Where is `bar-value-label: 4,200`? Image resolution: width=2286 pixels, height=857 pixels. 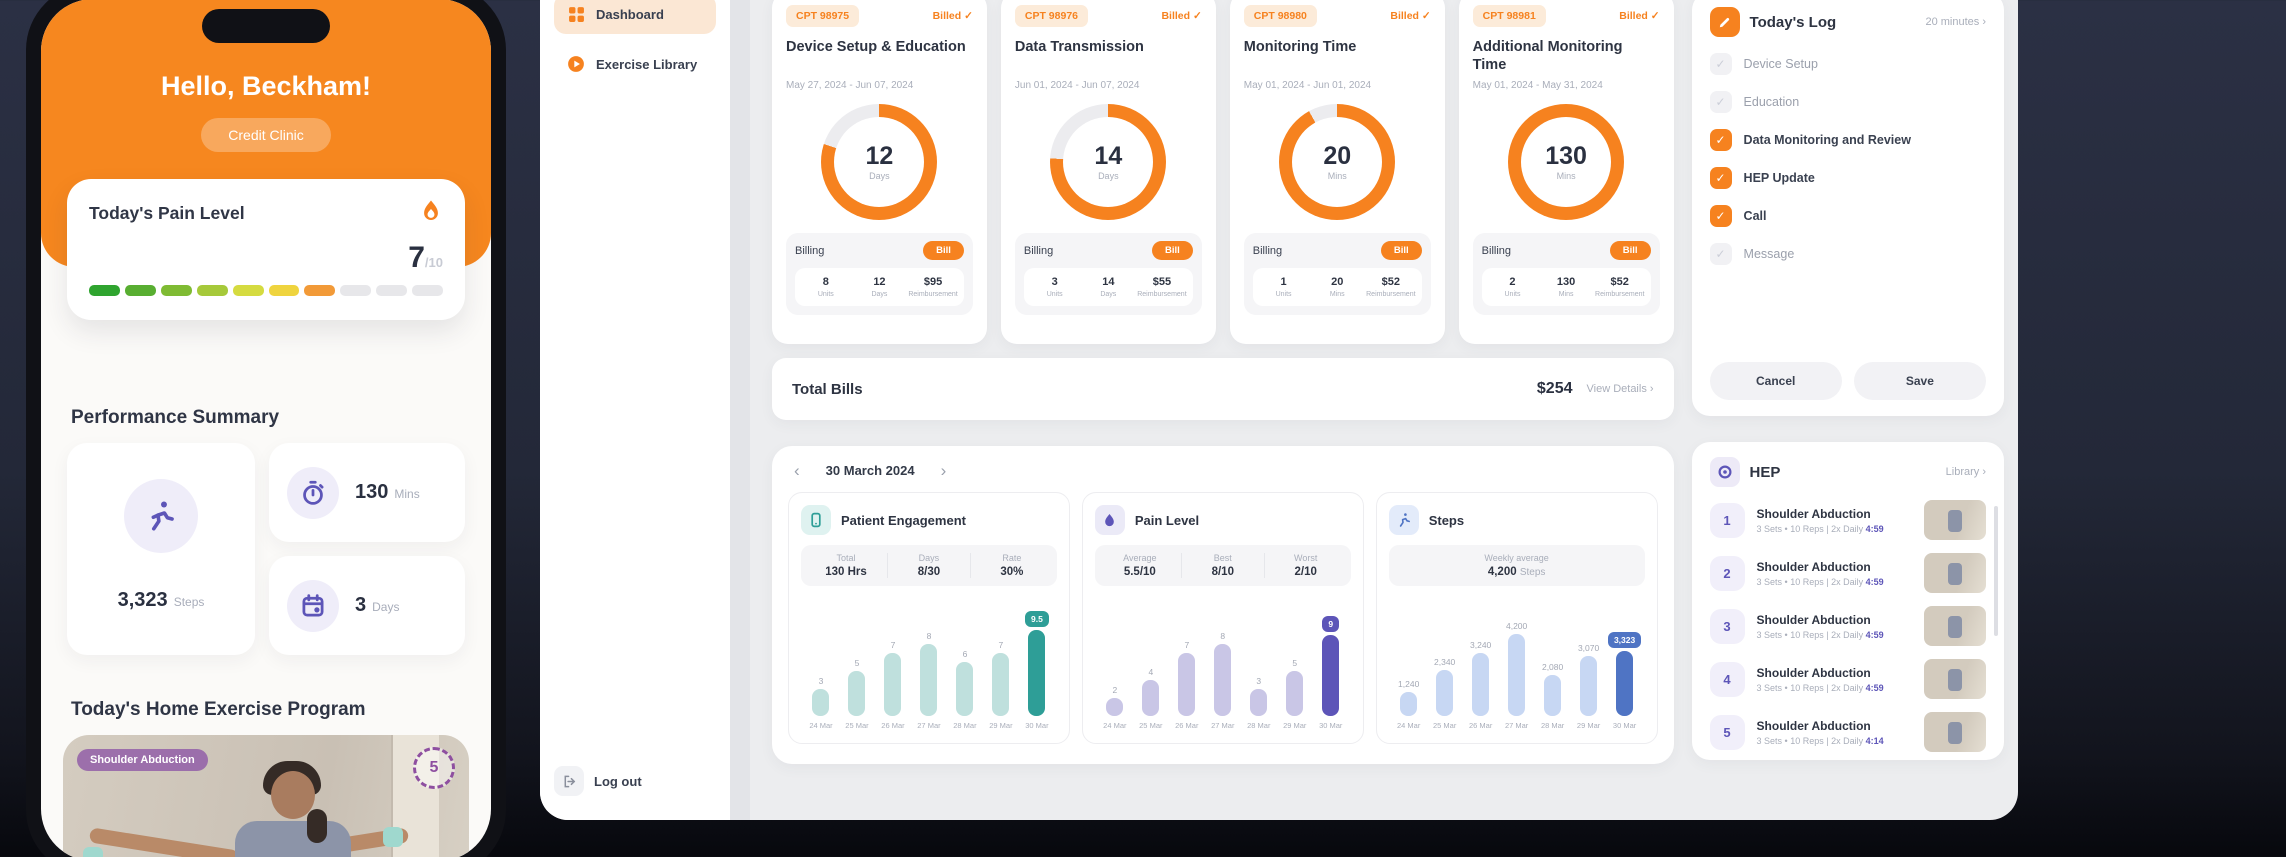 bar-value-label: 4,200 is located at coordinates (1516, 626).